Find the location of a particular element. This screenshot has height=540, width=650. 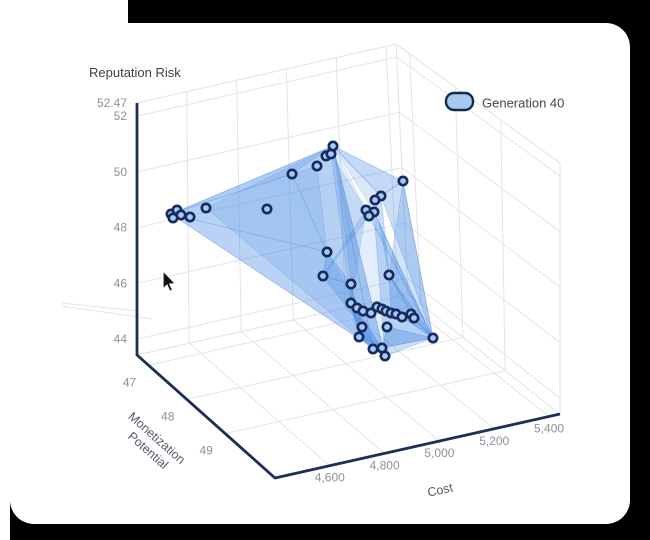

cost-axis-tick-label: 4,800 is located at coordinates (385, 465).